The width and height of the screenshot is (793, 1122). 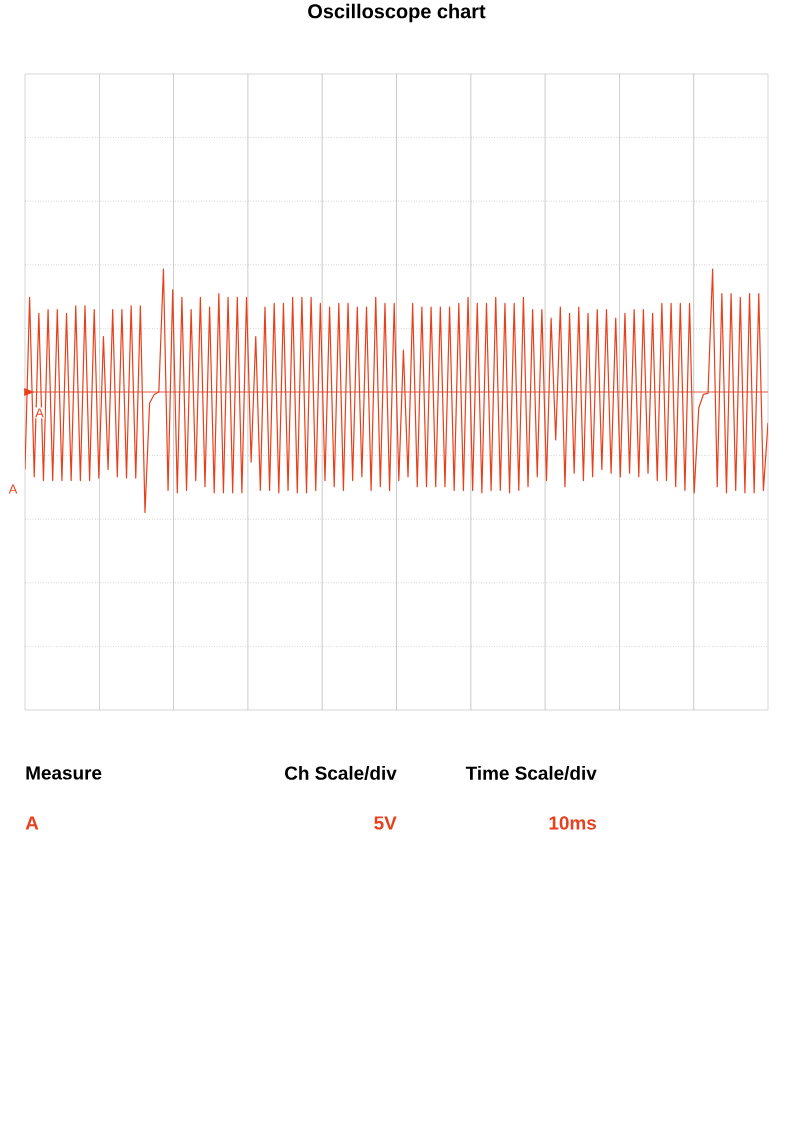 What do you see at coordinates (341, 773) in the screenshot?
I see `text: Ch Scale/div` at bounding box center [341, 773].